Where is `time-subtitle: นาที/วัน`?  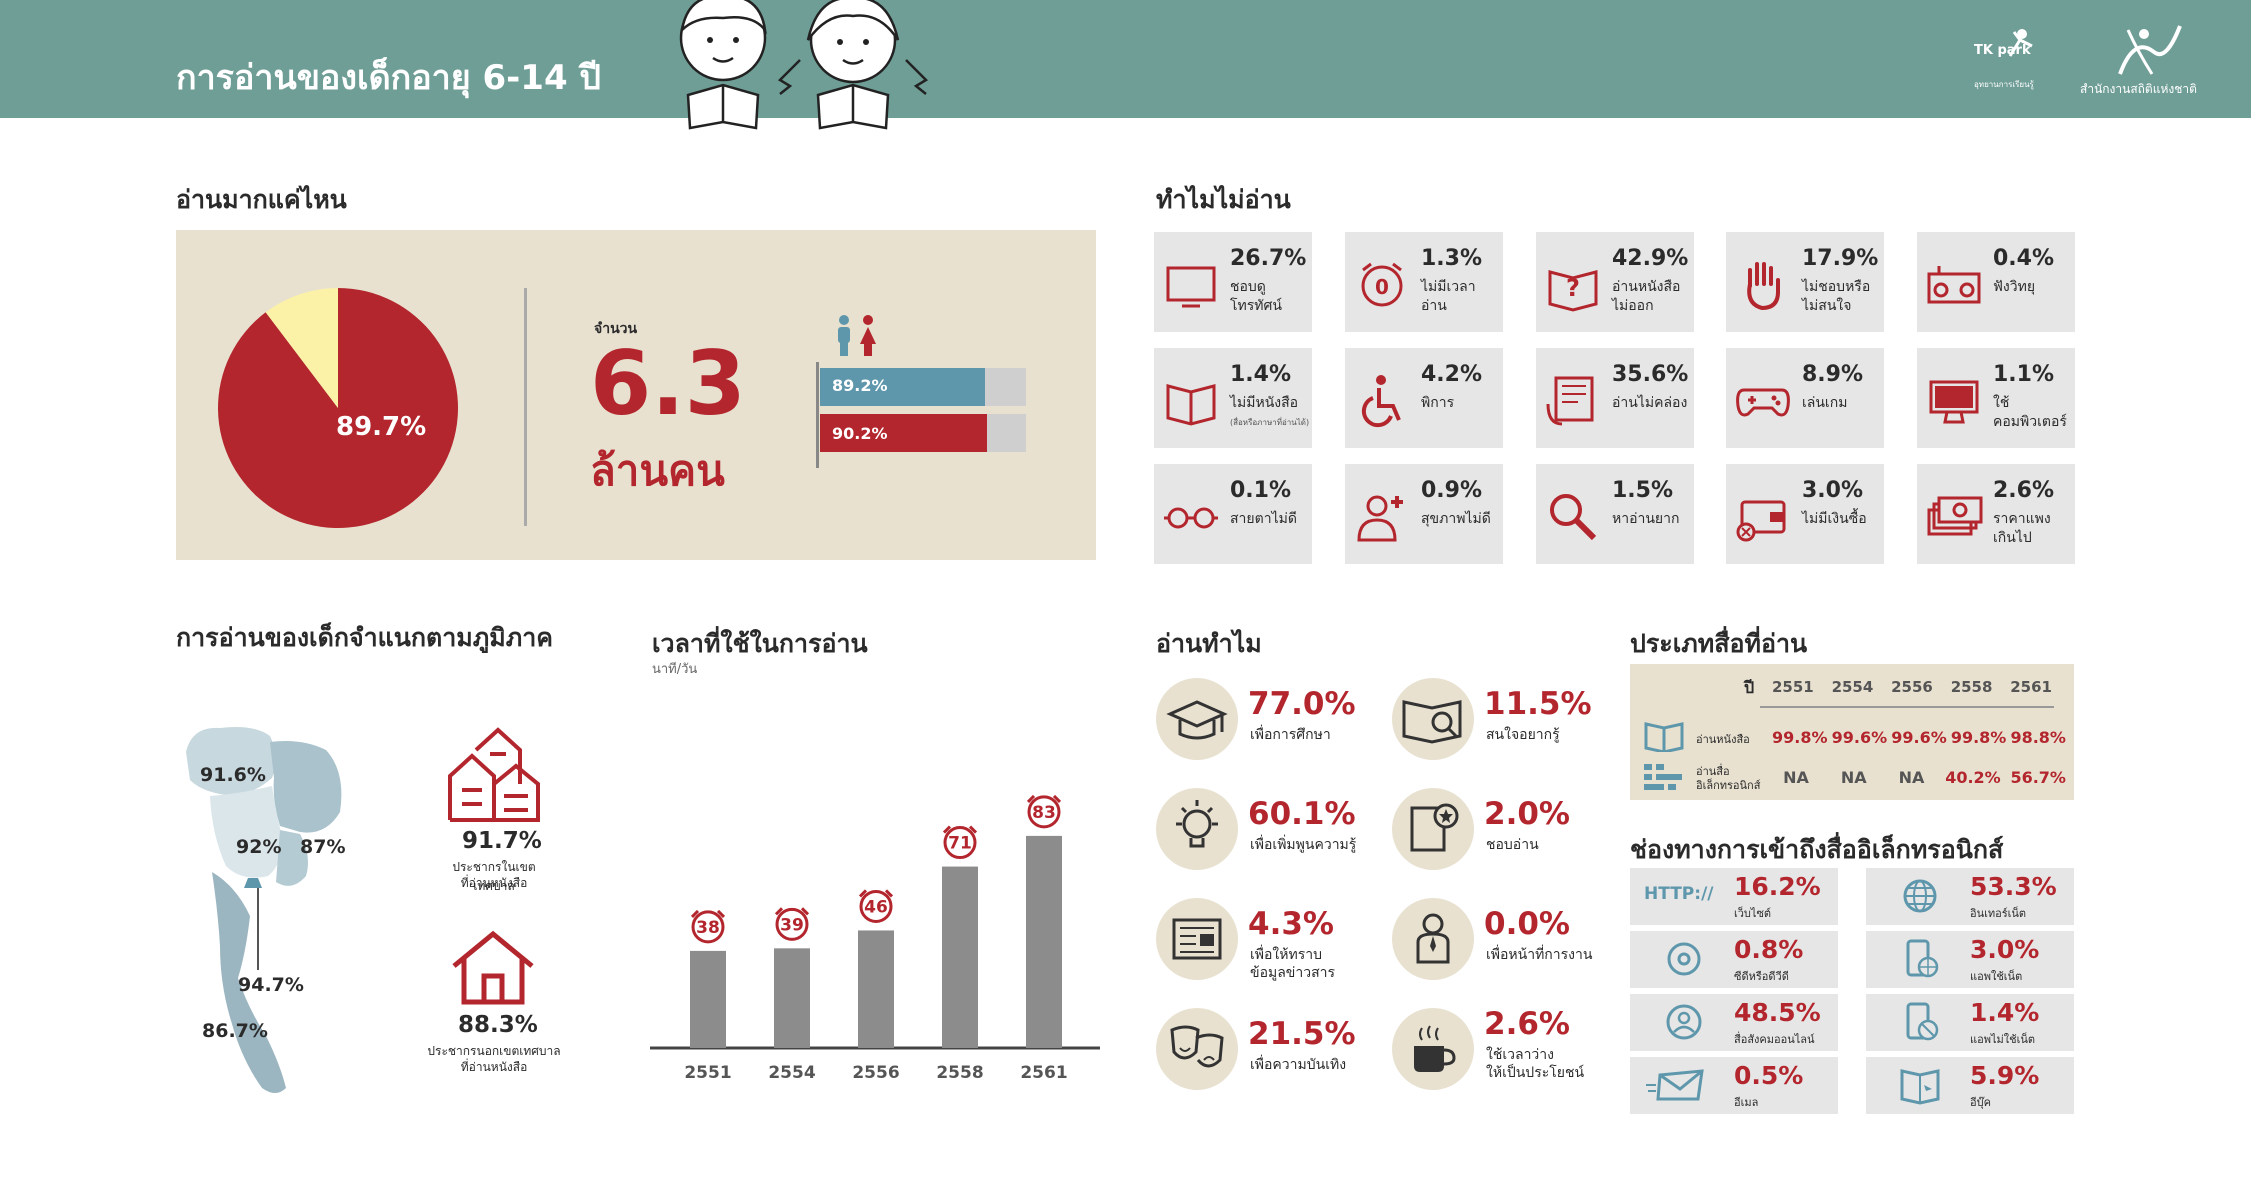 time-subtitle: นาที/วัน is located at coordinates (675, 669).